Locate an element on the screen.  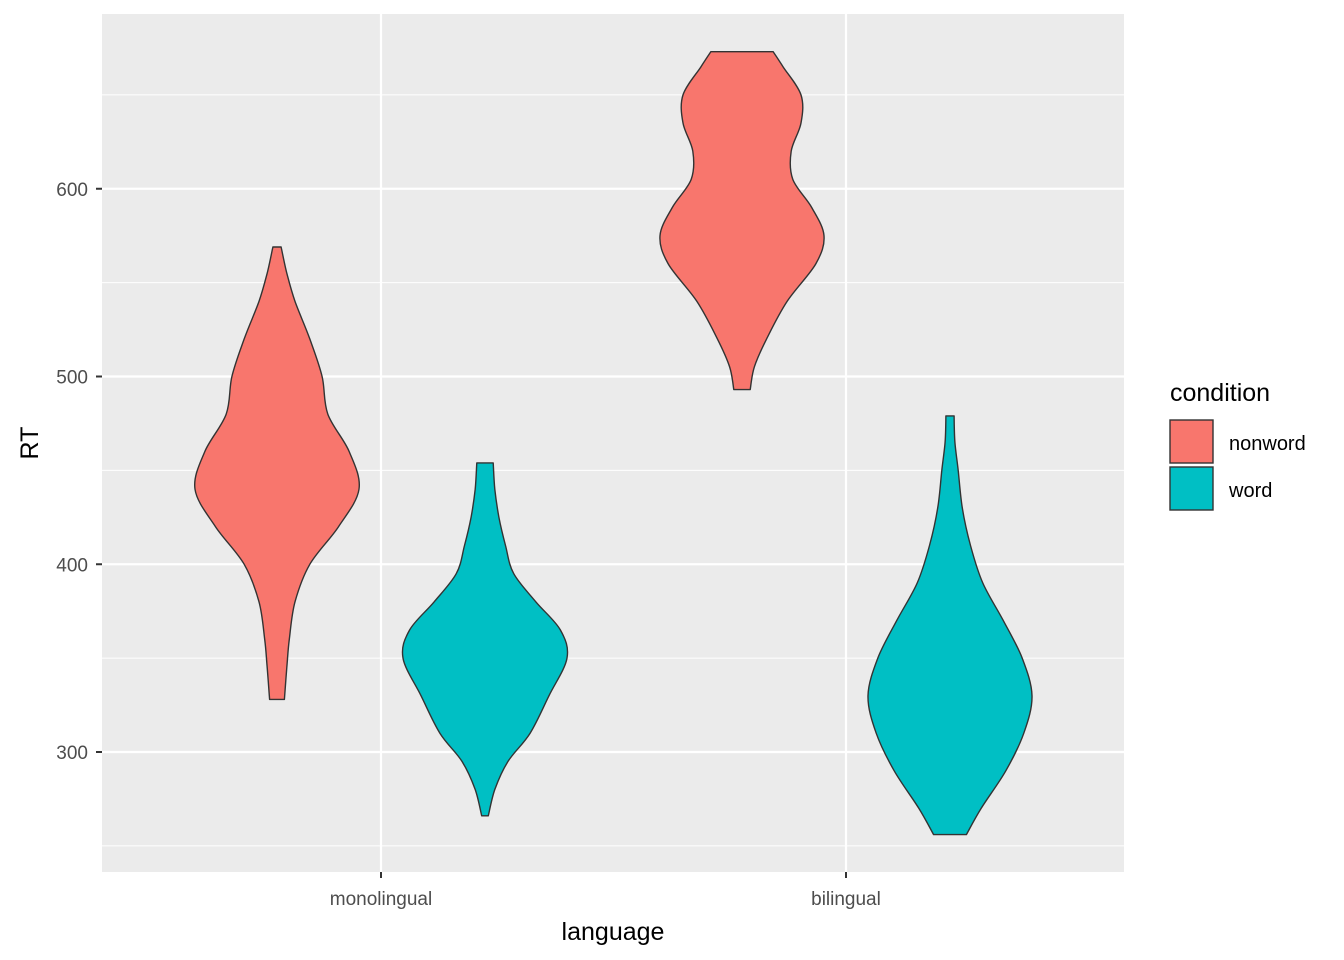
x-tick-label: monolingual is located at coordinates (381, 899).